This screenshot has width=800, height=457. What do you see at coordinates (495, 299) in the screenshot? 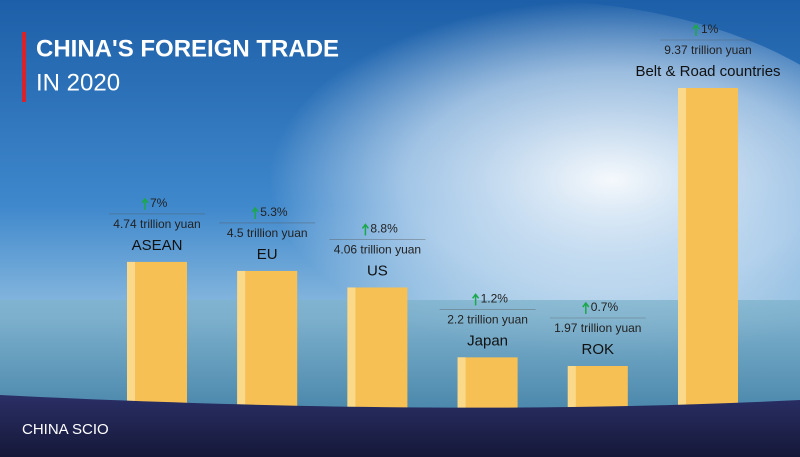
I see `growth-label: 1.2%` at bounding box center [495, 299].